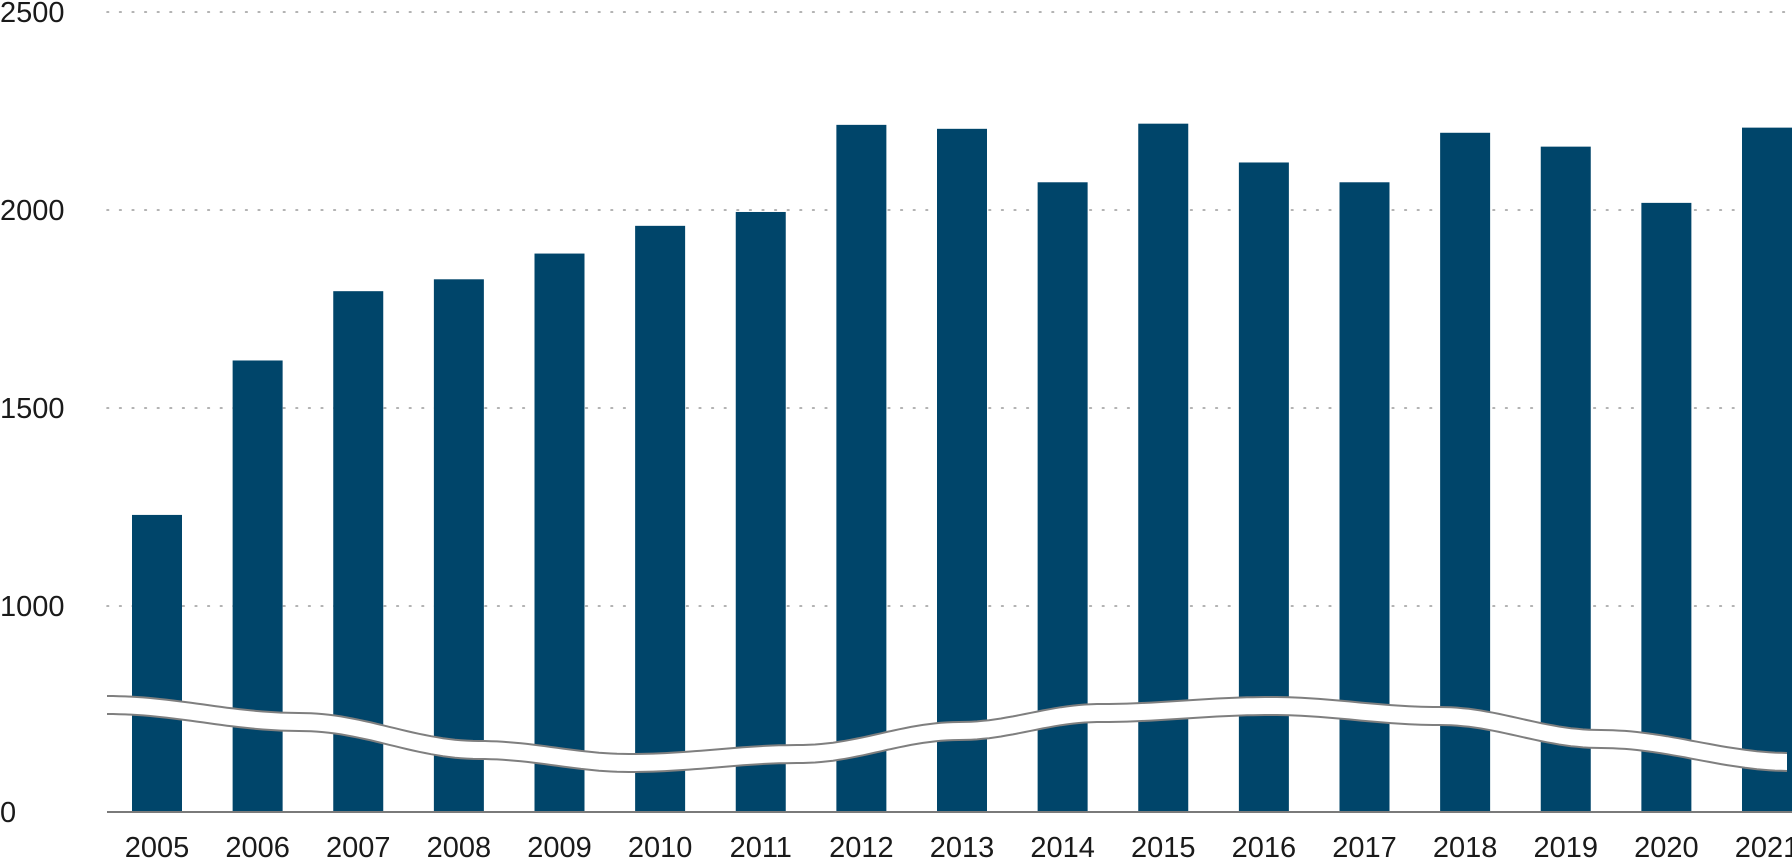  Describe the element at coordinates (1062, 846) in the screenshot. I see `x-tick-label: 2014` at that location.